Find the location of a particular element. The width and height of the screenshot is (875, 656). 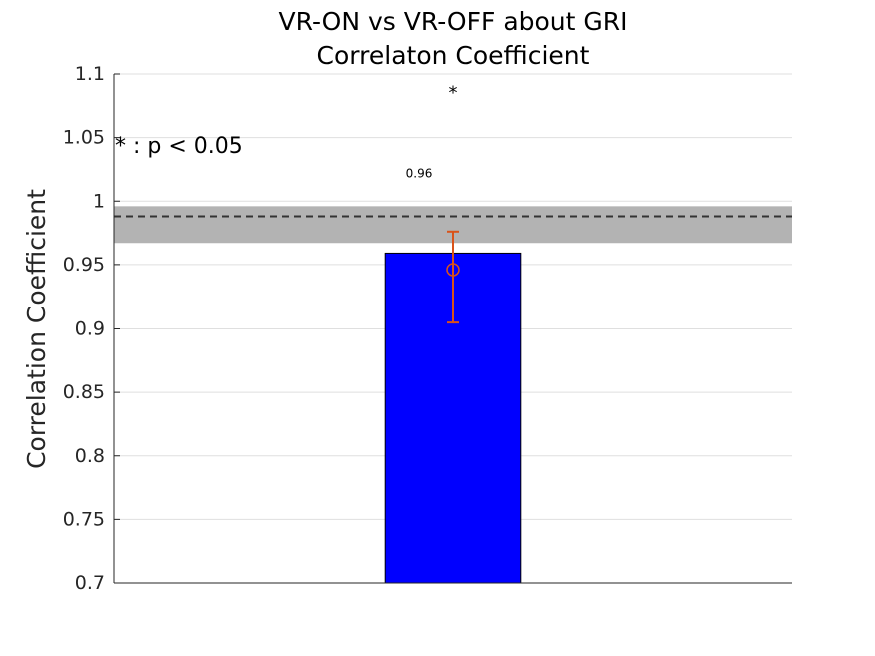

chart-title-line-2: Correlaton Coefficient is located at coordinates (453, 55).